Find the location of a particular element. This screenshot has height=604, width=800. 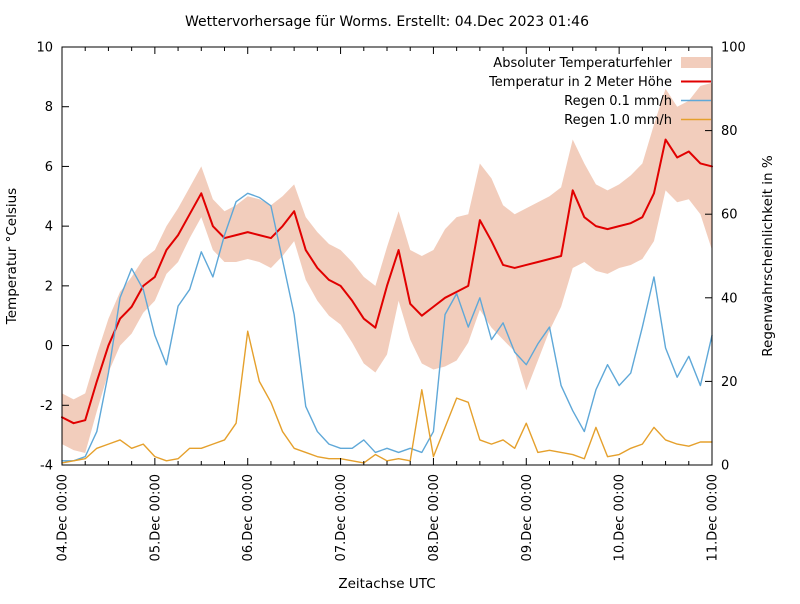

y-left-tick-label: 6 is located at coordinates (49, 167).